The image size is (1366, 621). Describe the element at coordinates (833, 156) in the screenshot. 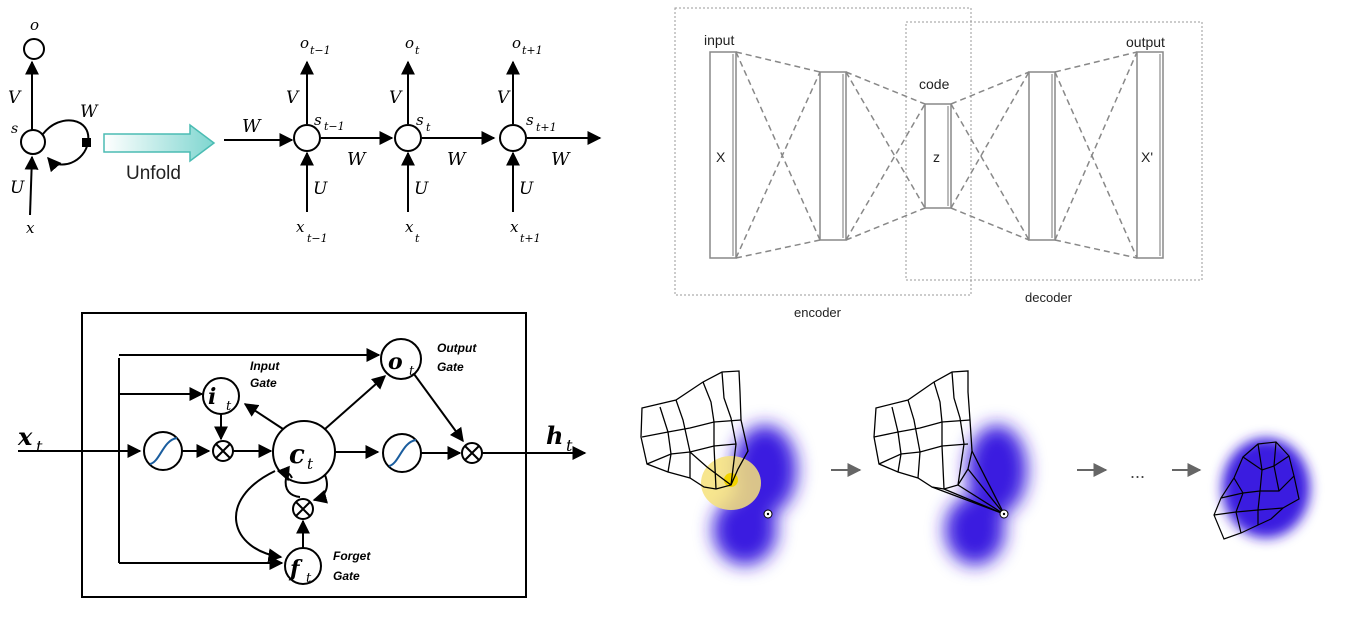

I see `encoder-hidden-layer` at that location.